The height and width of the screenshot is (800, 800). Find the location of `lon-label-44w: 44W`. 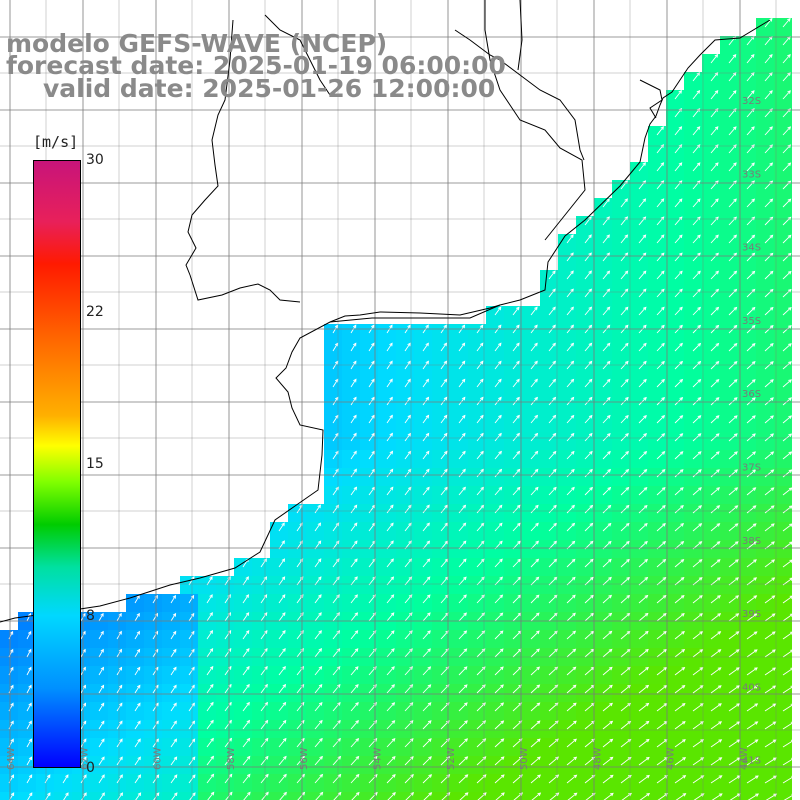

lon-label-44w: 44W is located at coordinates (744, 758).